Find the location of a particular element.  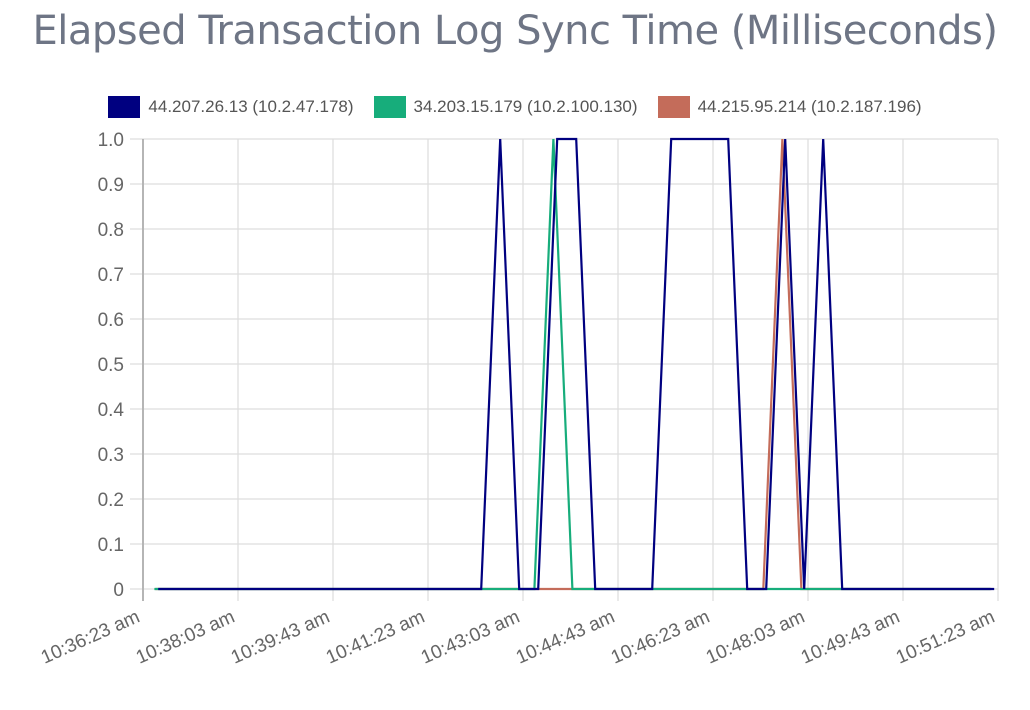

x-tick-label: 10:51:23 am is located at coordinates (945, 637).